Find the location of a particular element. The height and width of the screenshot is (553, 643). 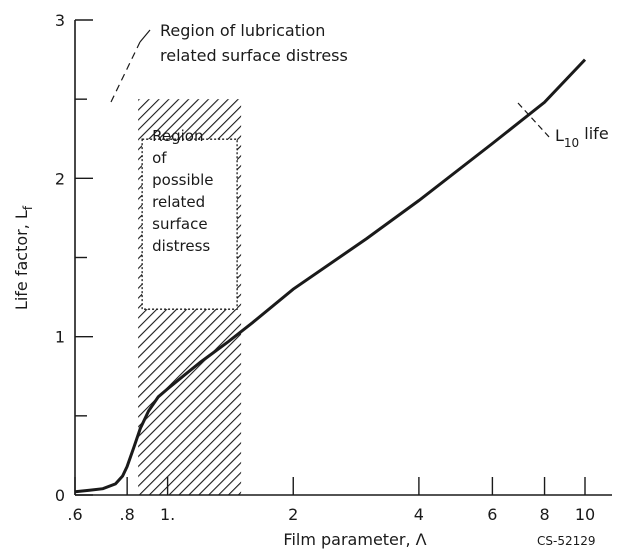

x-ticks: .6 .8 1. 2 4 6 8 10 is located at coordinates (331, 500).